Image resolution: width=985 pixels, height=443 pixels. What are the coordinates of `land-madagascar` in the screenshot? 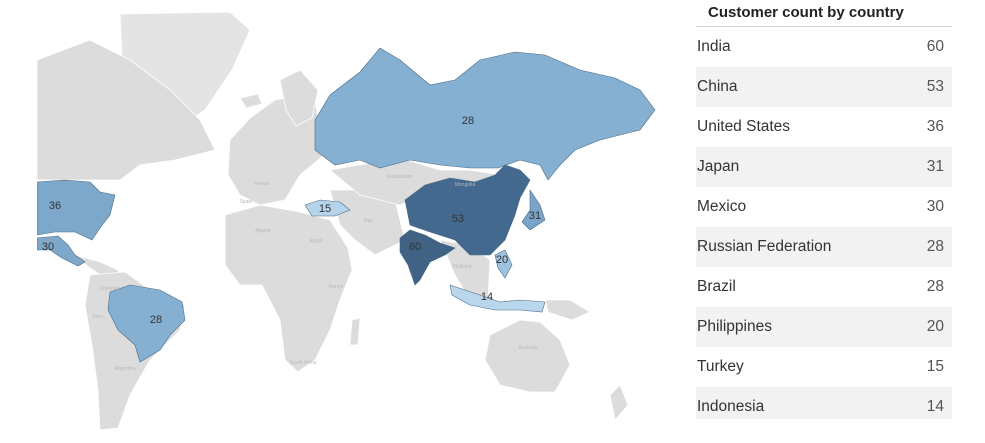 It's located at (355, 331).